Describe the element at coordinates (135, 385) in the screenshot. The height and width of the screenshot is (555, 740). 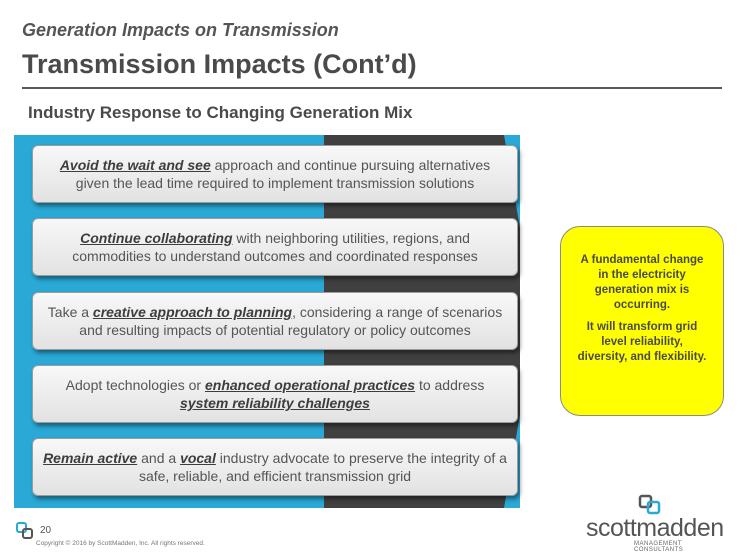
I see `card-4-text-start: Adopt technologies or` at that location.